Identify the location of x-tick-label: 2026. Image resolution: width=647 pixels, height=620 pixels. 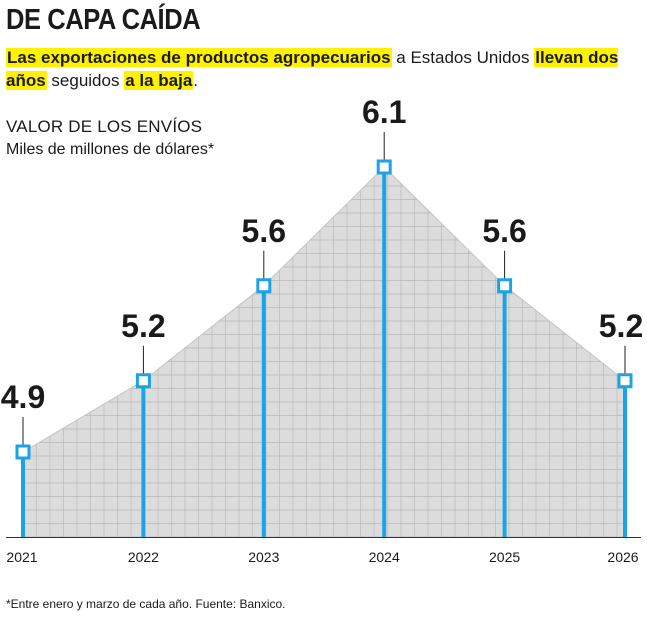
(622, 557).